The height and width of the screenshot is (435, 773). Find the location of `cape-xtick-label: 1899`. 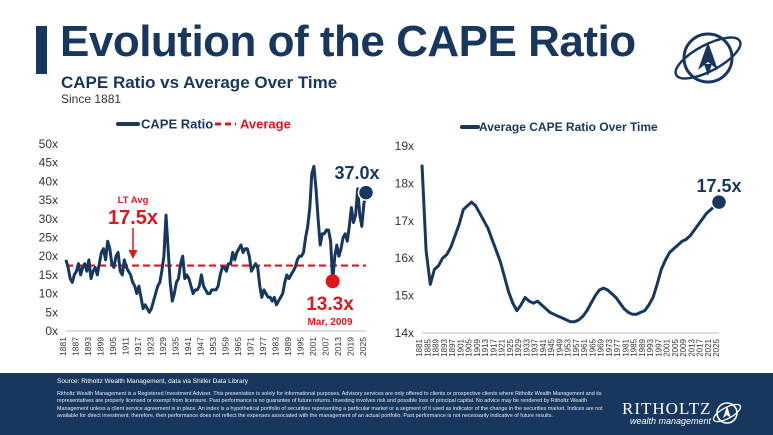

cape-xtick-label: 1899 is located at coordinates (101, 346).